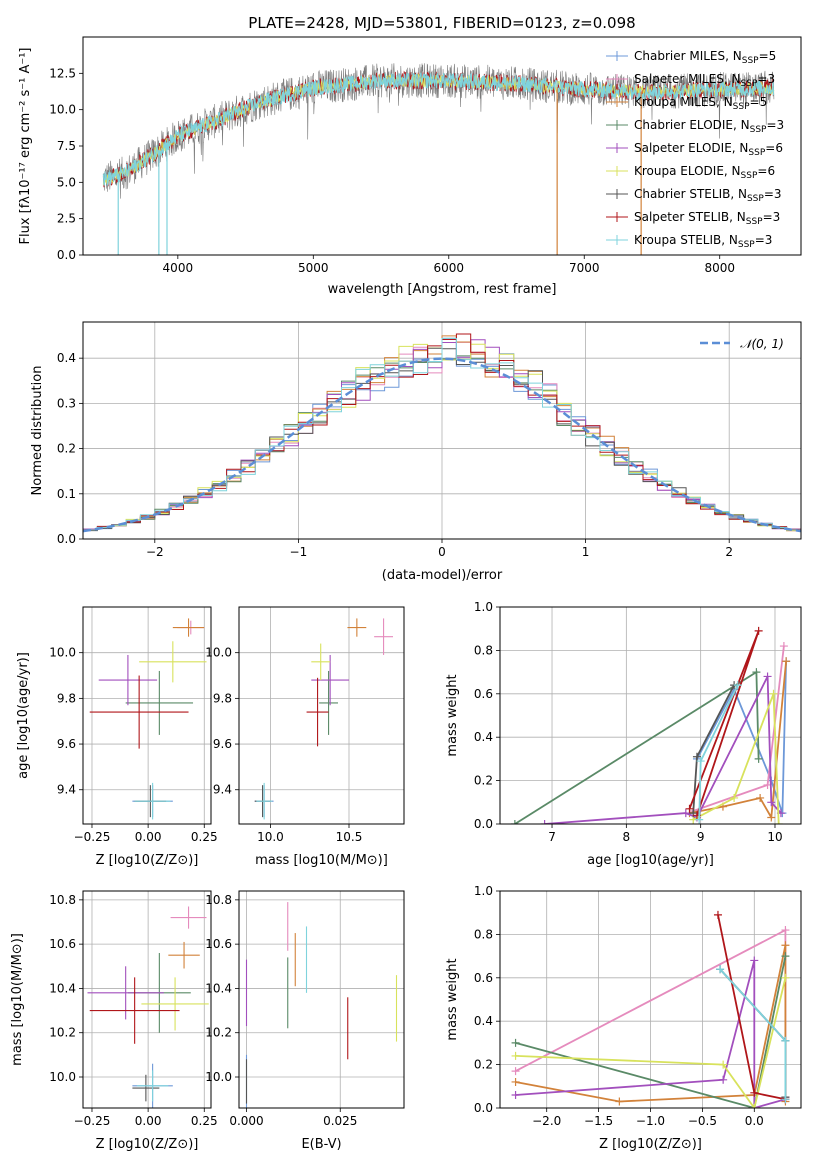 This screenshot has width=819, height=1170. Describe the element at coordinates (62, 110) in the screenshot. I see `spectrum-ytick-label: 10.0` at that location.